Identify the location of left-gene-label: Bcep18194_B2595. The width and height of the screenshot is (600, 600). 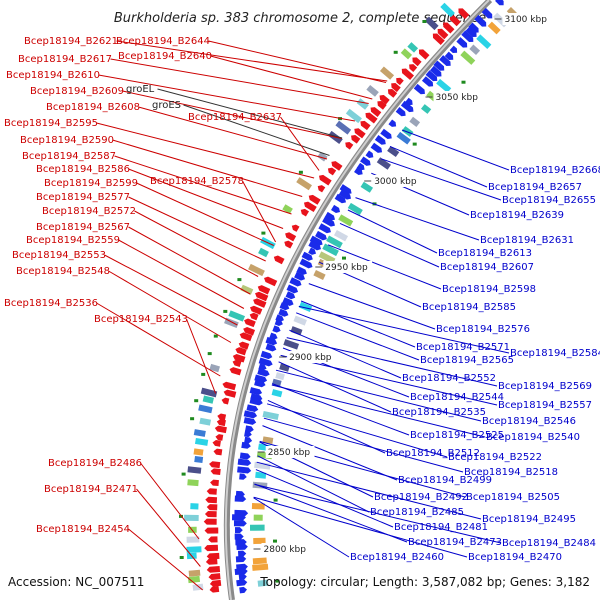
(51, 123).